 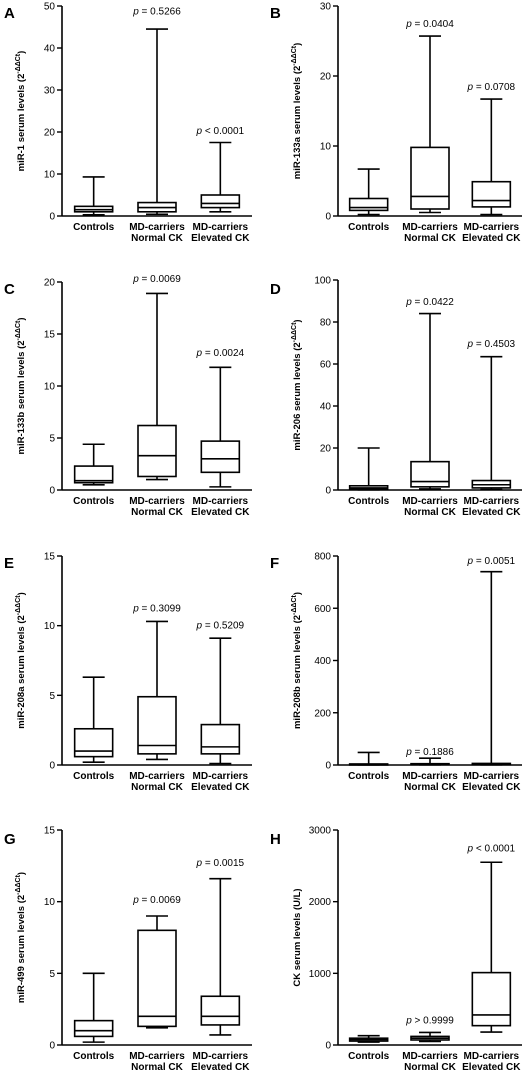 I want to click on y-tick-label: 15, so click(x=50, y=831).